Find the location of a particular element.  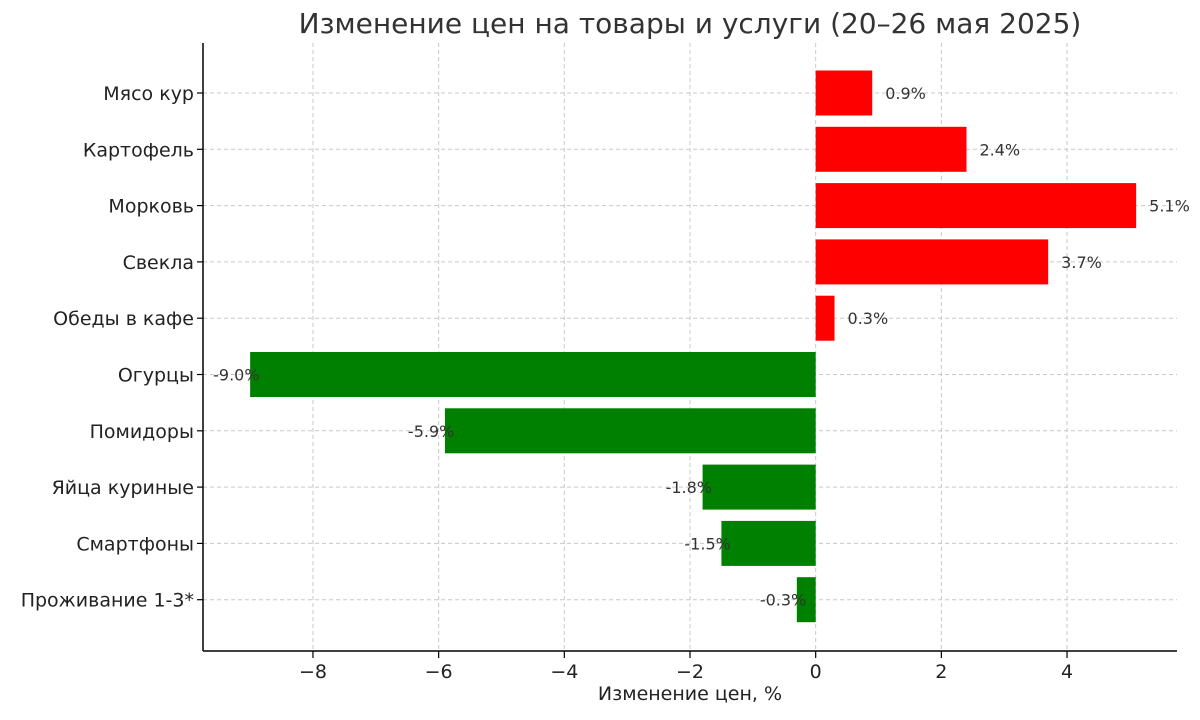

category-label: Яйца куриные is located at coordinates (123, 488).